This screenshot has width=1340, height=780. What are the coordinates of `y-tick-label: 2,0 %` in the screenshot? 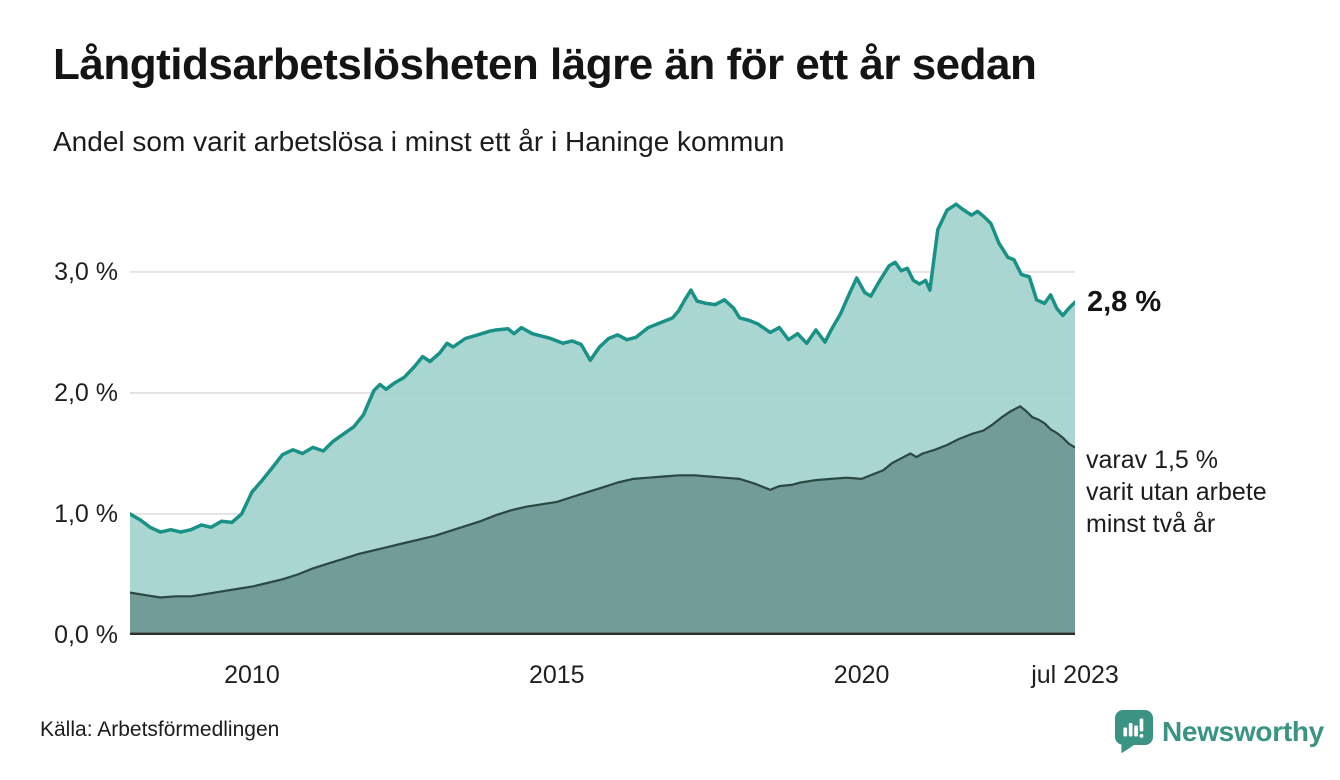 It's located at (86, 392).